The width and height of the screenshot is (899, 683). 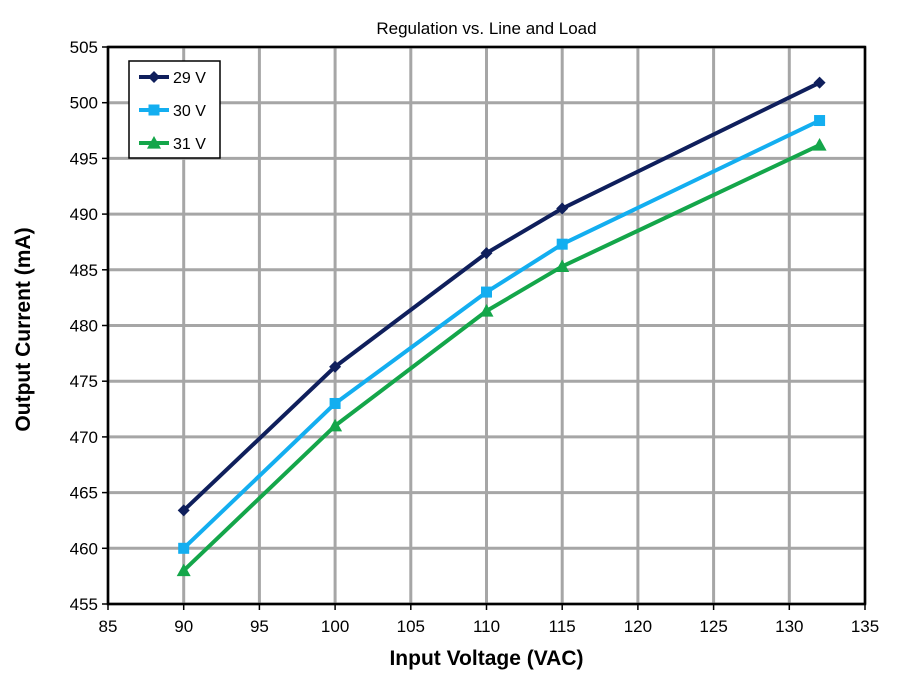 What do you see at coordinates (84, 158) in the screenshot?
I see `y-tick-label: 495` at bounding box center [84, 158].